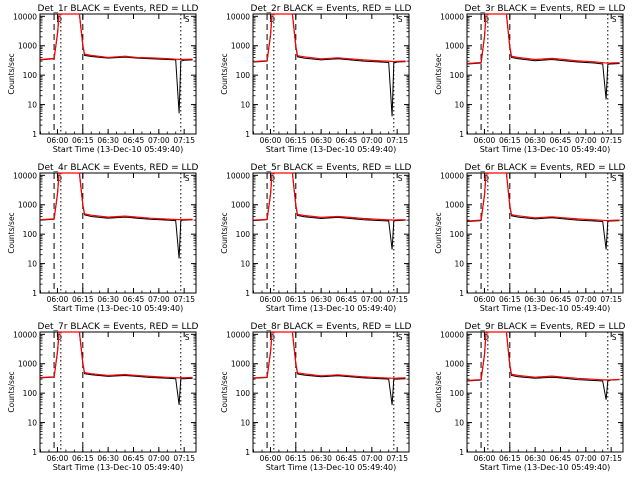 The height and width of the screenshot is (480, 640). Describe the element at coordinates (545, 168) in the screenshot. I see `chart-title: Det_6r BLACK = Events, RED = LLD` at that location.